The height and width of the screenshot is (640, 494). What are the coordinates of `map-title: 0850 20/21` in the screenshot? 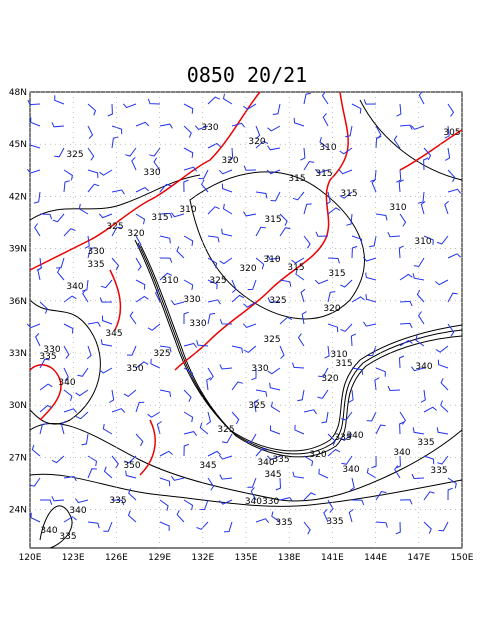 It's located at (247, 75).